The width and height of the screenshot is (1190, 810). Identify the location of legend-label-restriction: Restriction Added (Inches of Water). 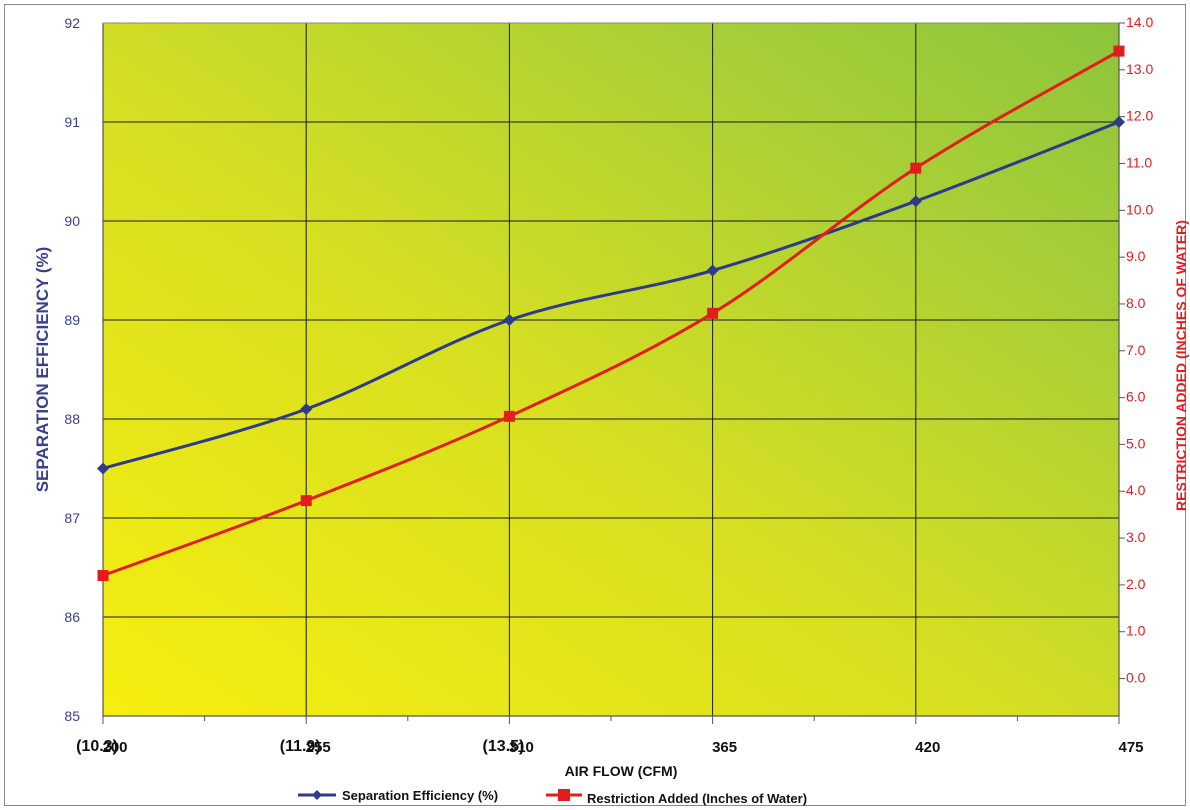
(697, 798).